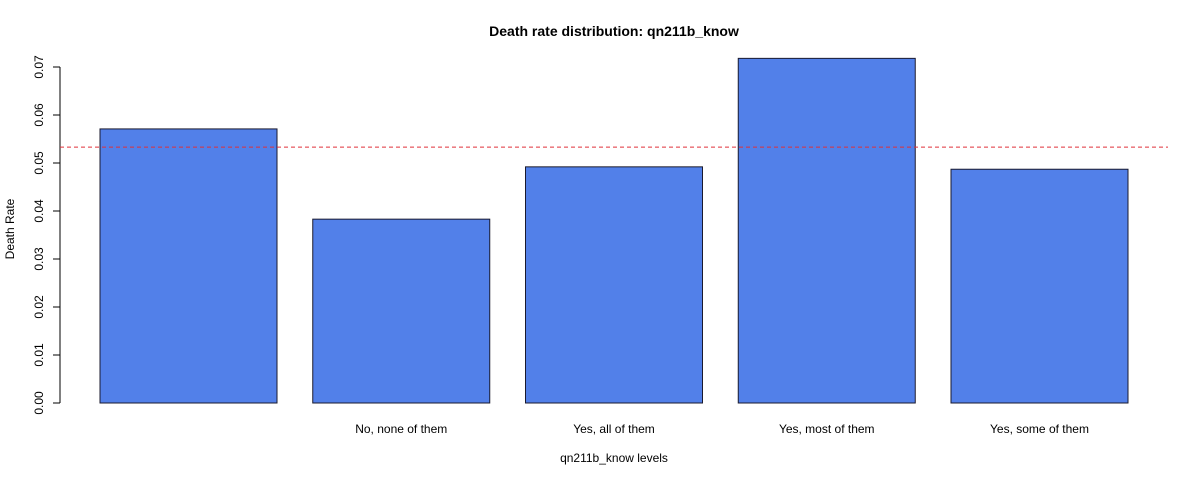  Describe the element at coordinates (827, 429) in the screenshot. I see `x-tick-label: Yes, most of them` at that location.